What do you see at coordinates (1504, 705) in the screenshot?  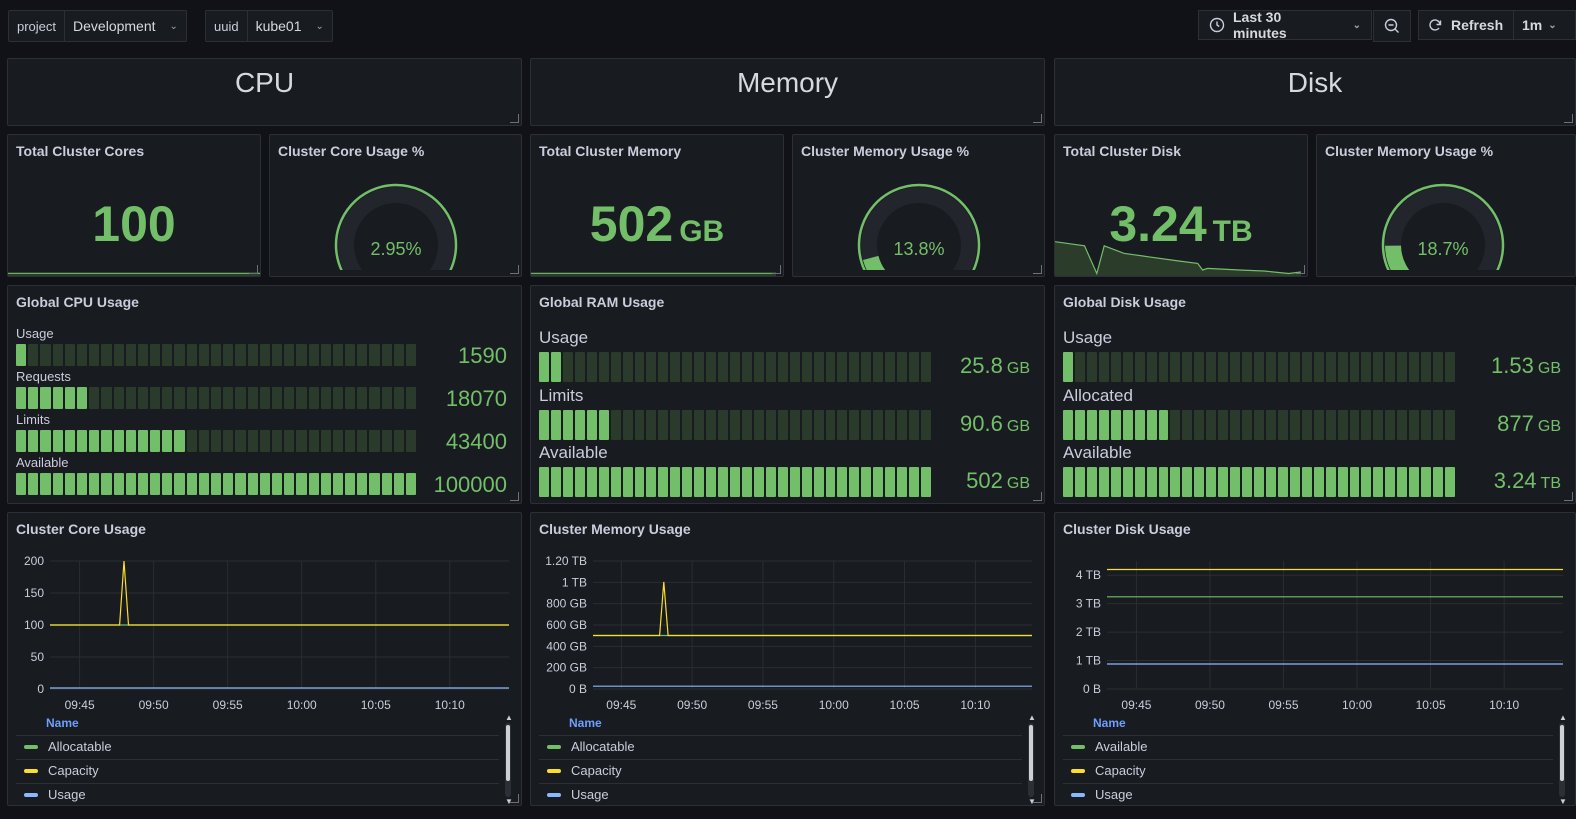 I see `x-tick-label: 10:10` at bounding box center [1504, 705].